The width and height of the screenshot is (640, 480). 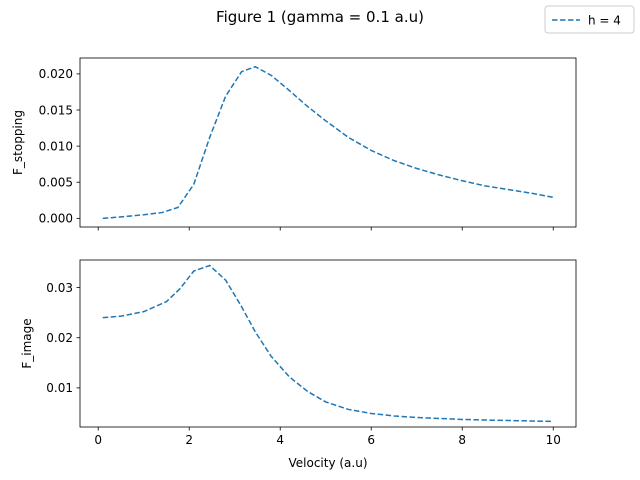 I want to click on y-tick-label: 0.020, so click(x=56, y=74).